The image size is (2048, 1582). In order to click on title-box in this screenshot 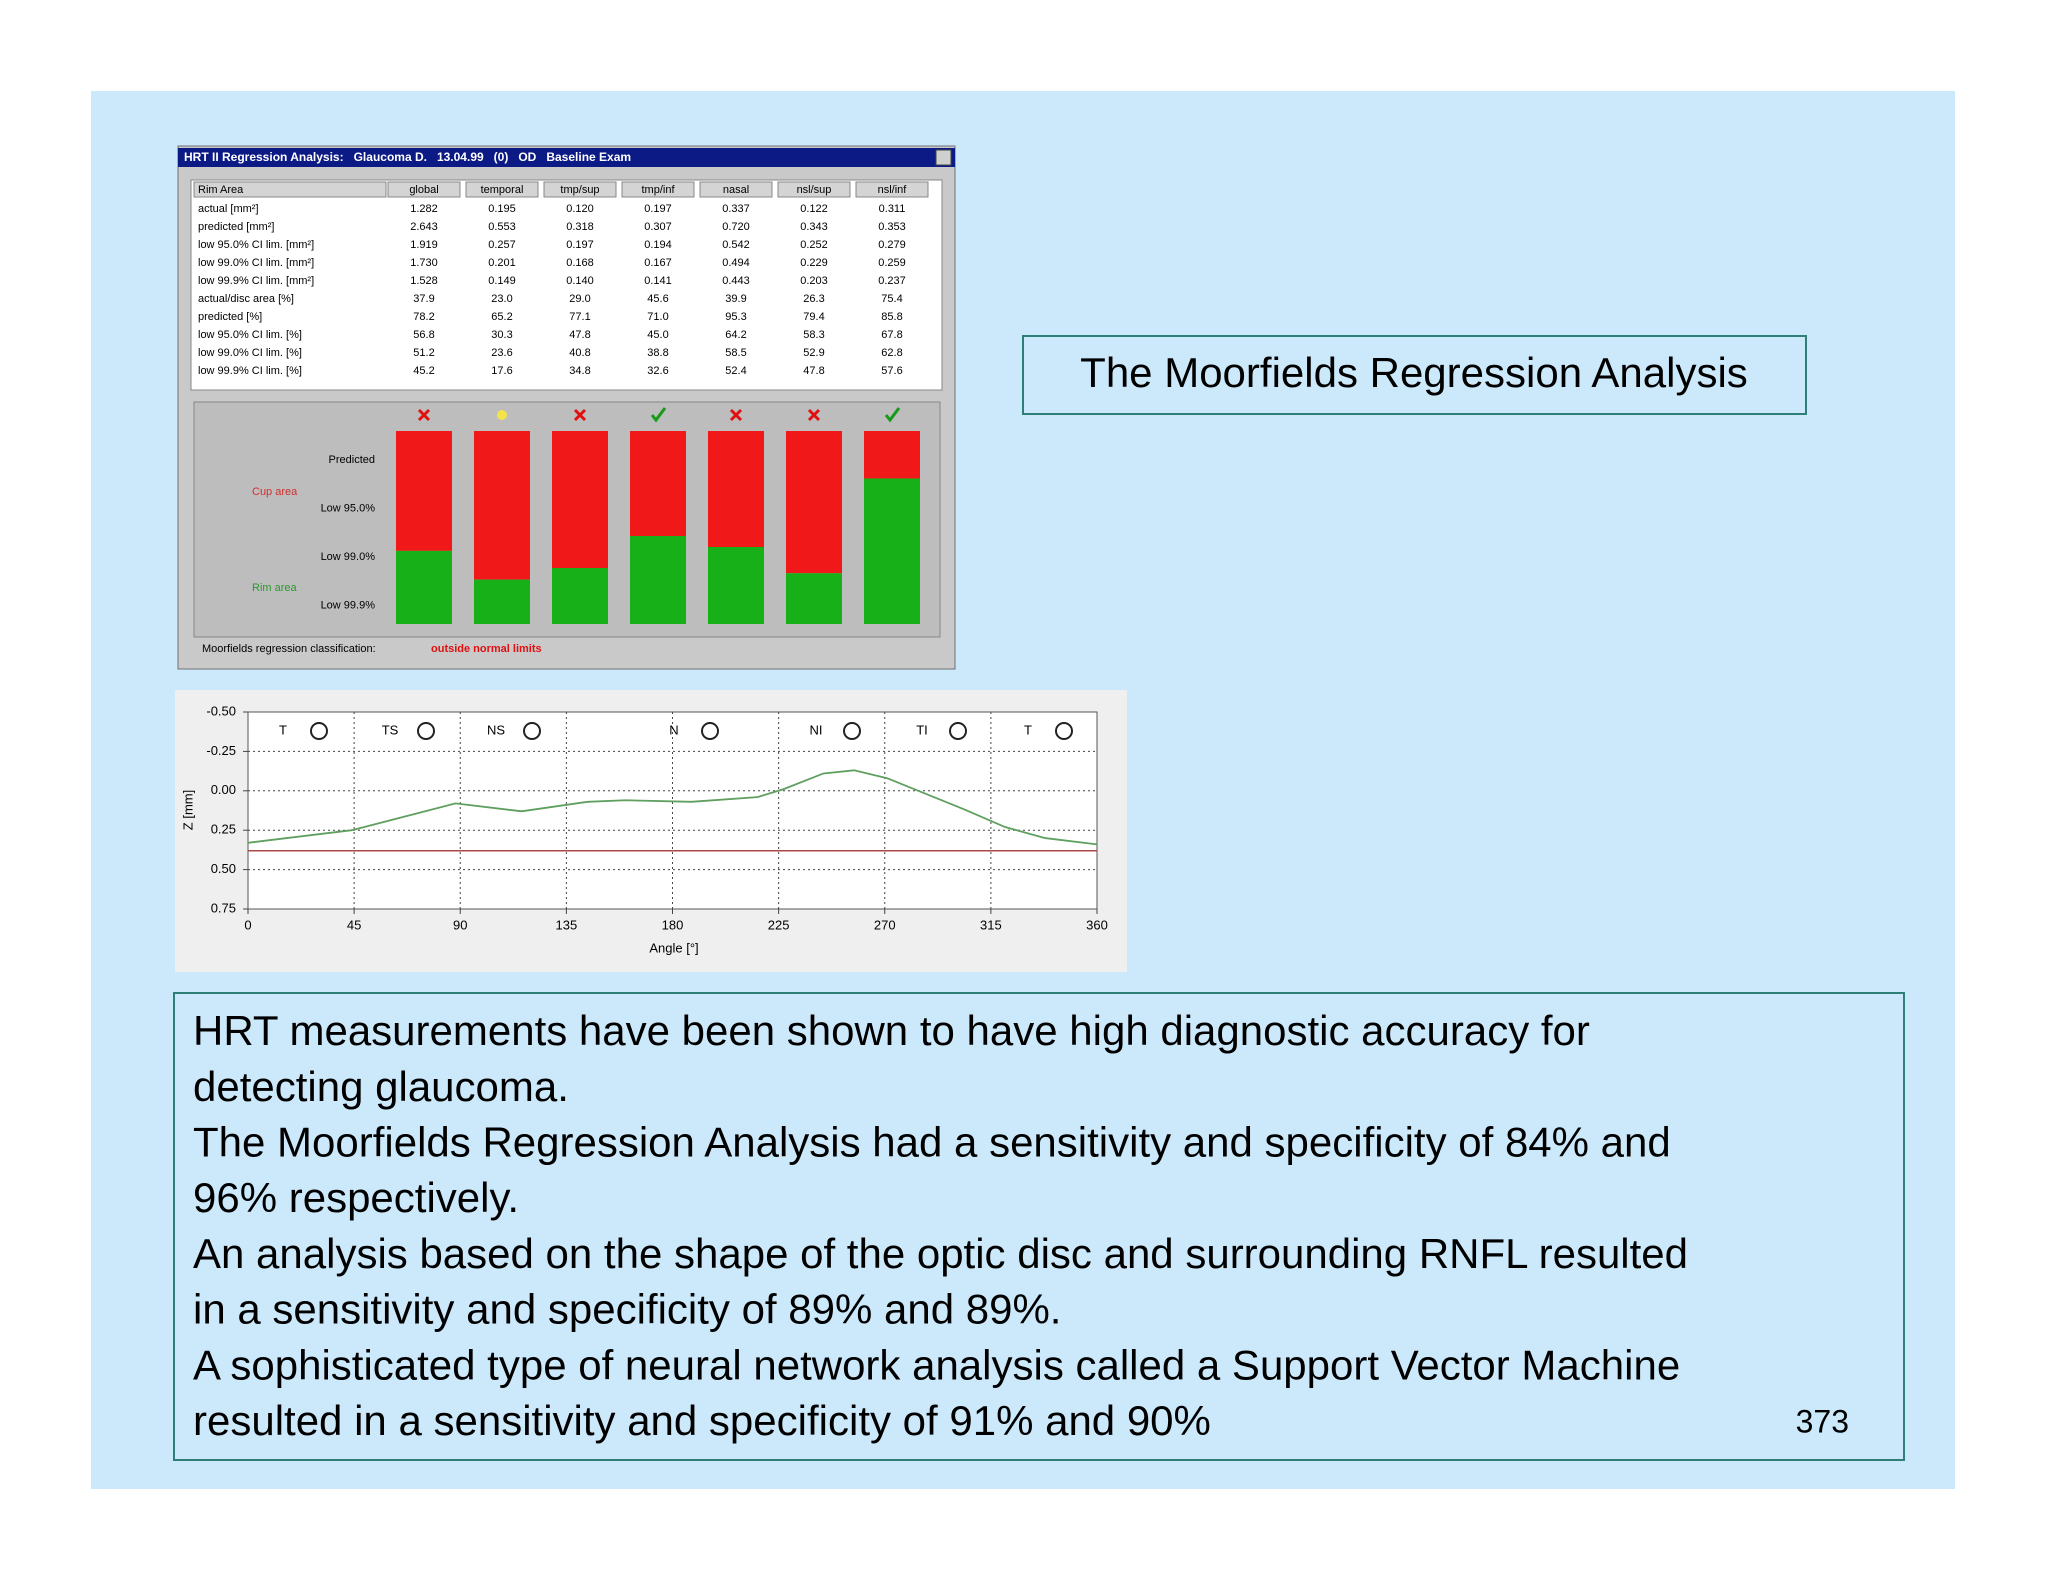, I will do `click(1414, 375)`.